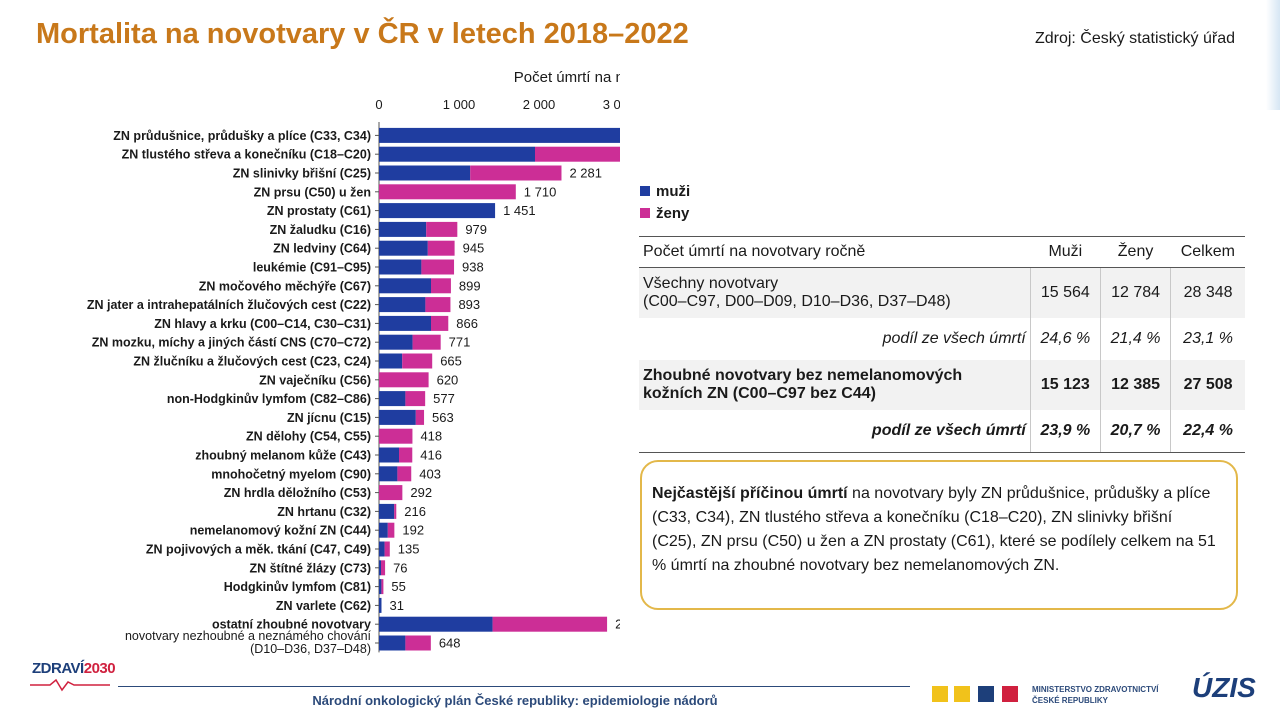 Image resolution: width=1280 pixels, height=720 pixels. I want to click on category-label: ZN pojivových a měk. tkání (C47, C49), so click(258, 550).